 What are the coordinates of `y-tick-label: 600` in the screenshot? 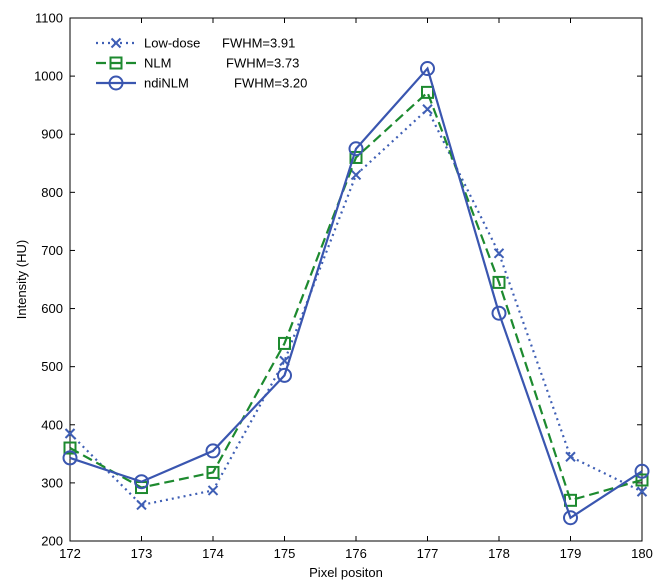 It's located at (52, 308).